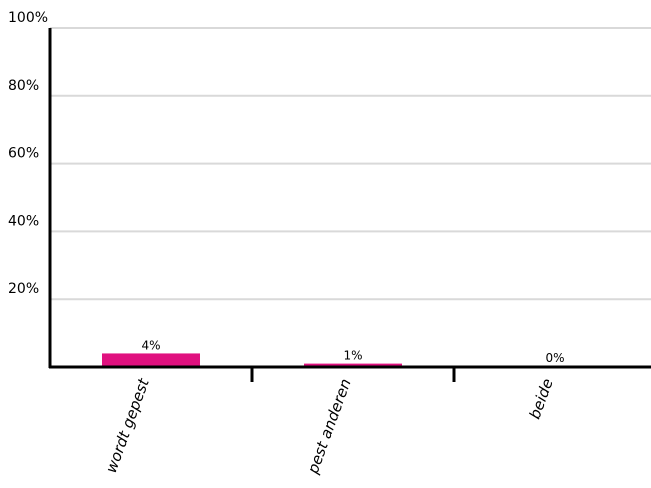  Describe the element at coordinates (23, 289) in the screenshot. I see `y-tick-label: 20%` at that location.